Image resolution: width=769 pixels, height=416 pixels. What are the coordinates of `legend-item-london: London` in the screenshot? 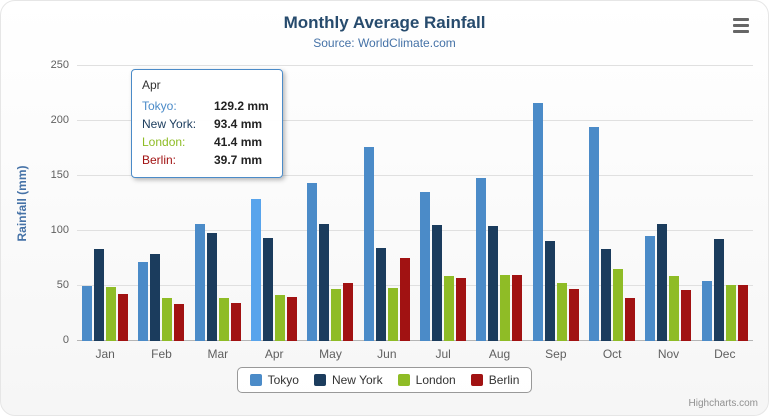 It's located at (426, 380).